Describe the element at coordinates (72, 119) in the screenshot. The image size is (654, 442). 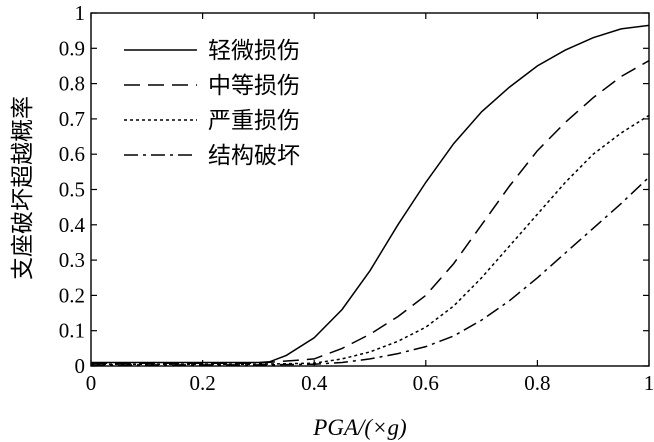
I see `y-tick-label: 0.7` at that location.